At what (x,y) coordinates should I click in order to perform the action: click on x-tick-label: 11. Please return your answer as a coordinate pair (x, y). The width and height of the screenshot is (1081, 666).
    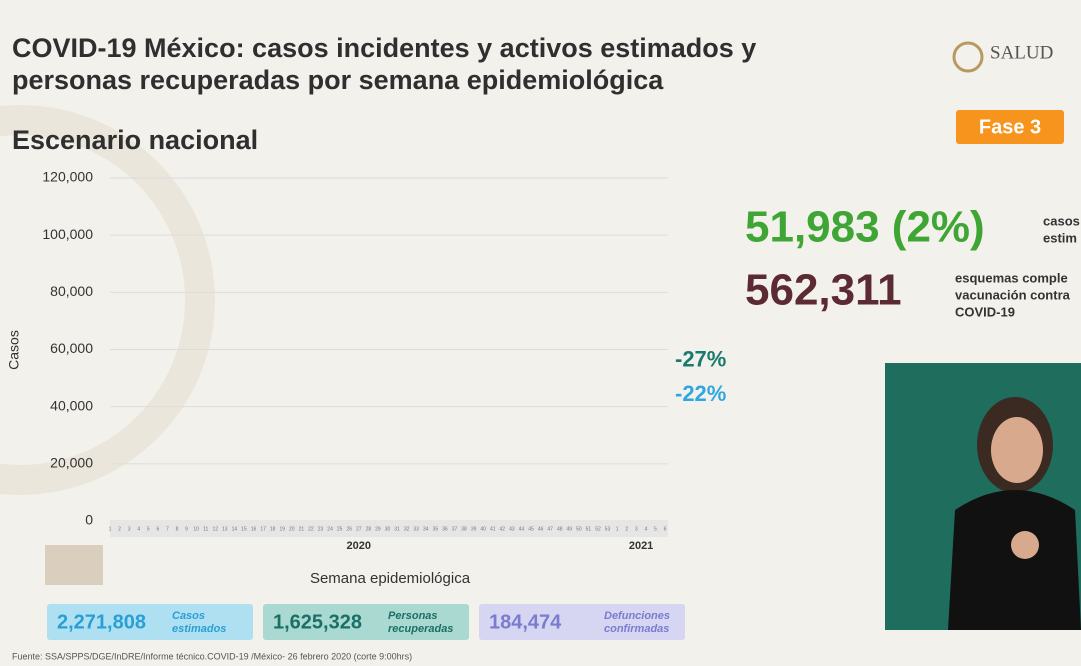
    Looking at the image, I should click on (205, 529).